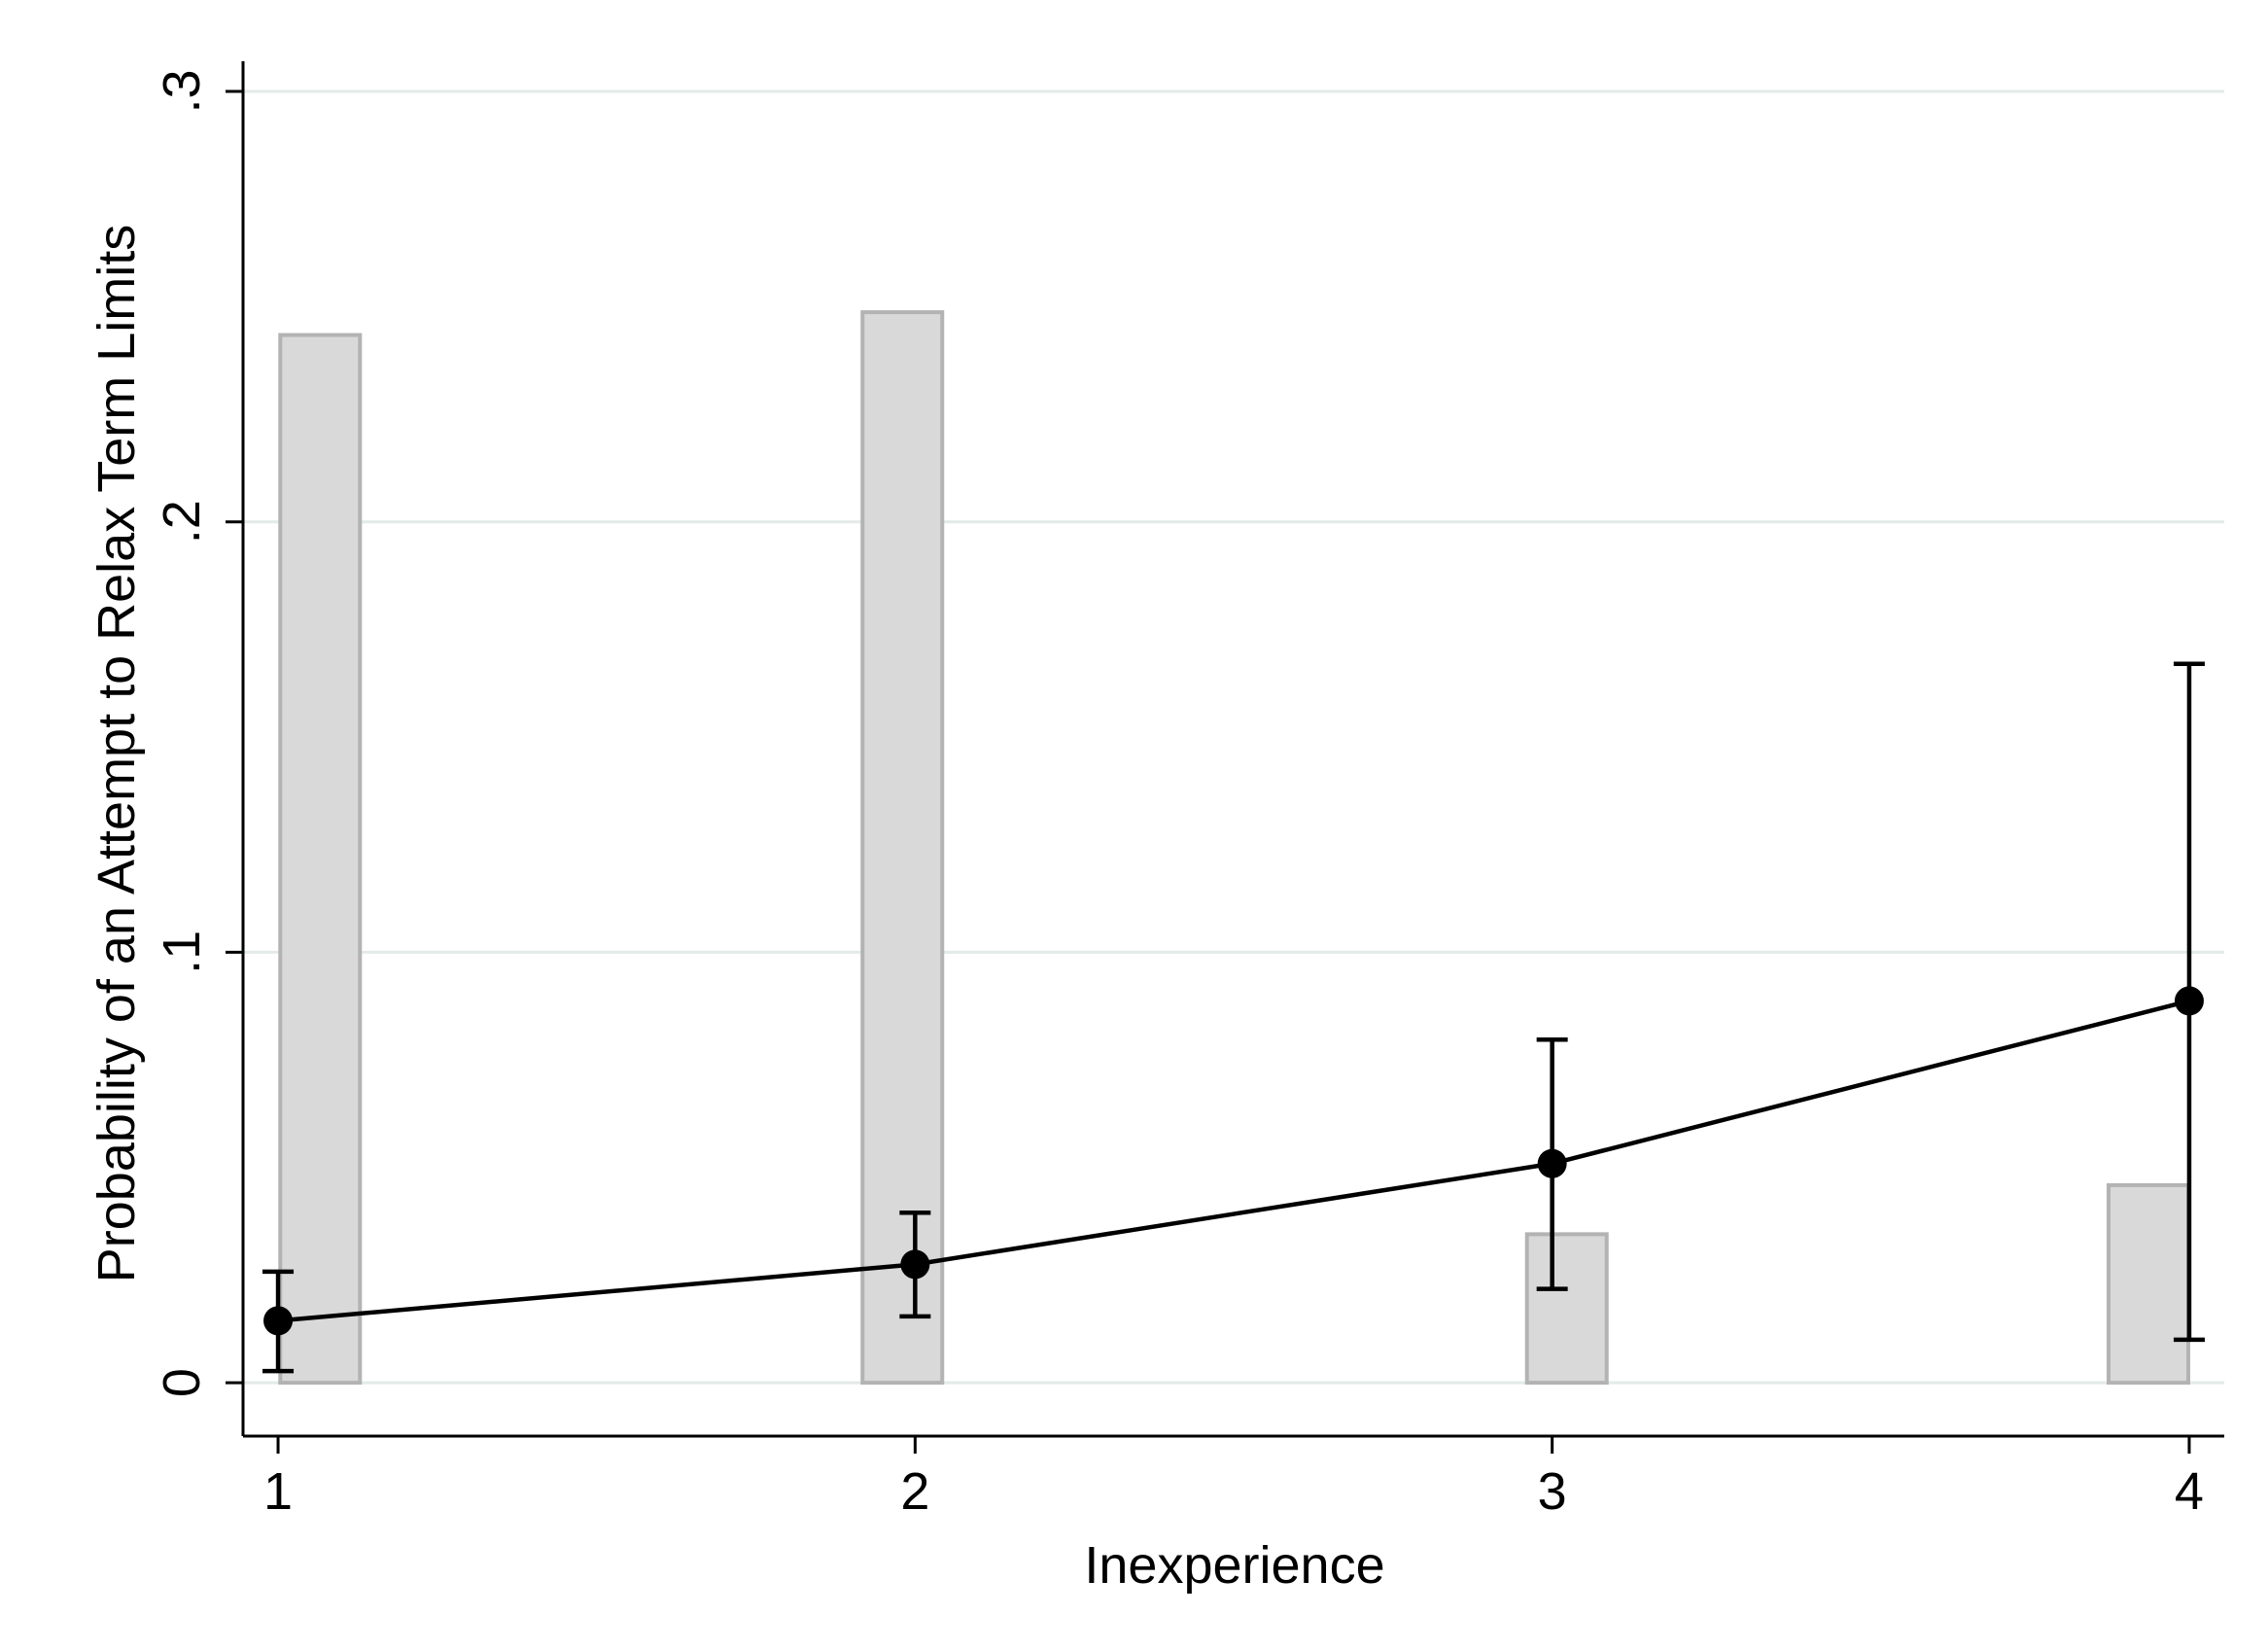  Describe the element at coordinates (915, 1491) in the screenshot. I see `x-tick-label: 2` at that location.